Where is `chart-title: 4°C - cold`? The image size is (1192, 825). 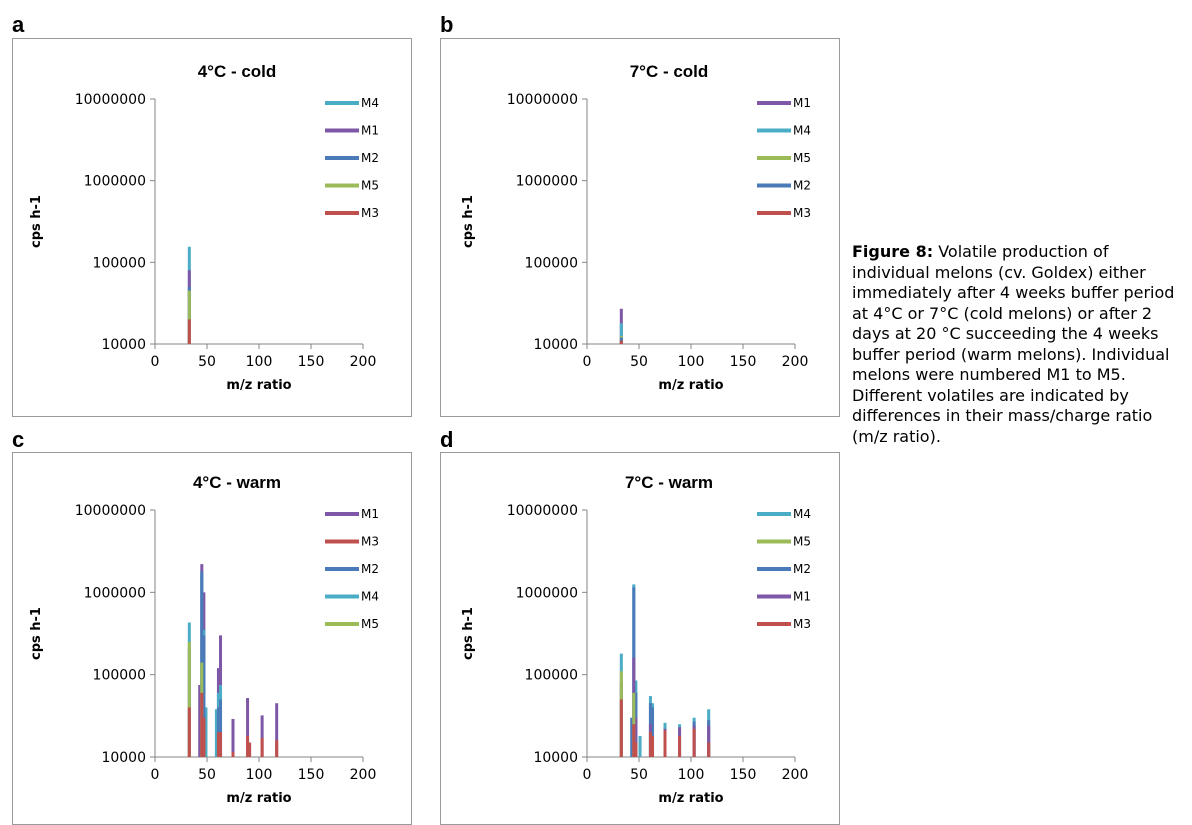 chart-title: 4°C - cold is located at coordinates (237, 71).